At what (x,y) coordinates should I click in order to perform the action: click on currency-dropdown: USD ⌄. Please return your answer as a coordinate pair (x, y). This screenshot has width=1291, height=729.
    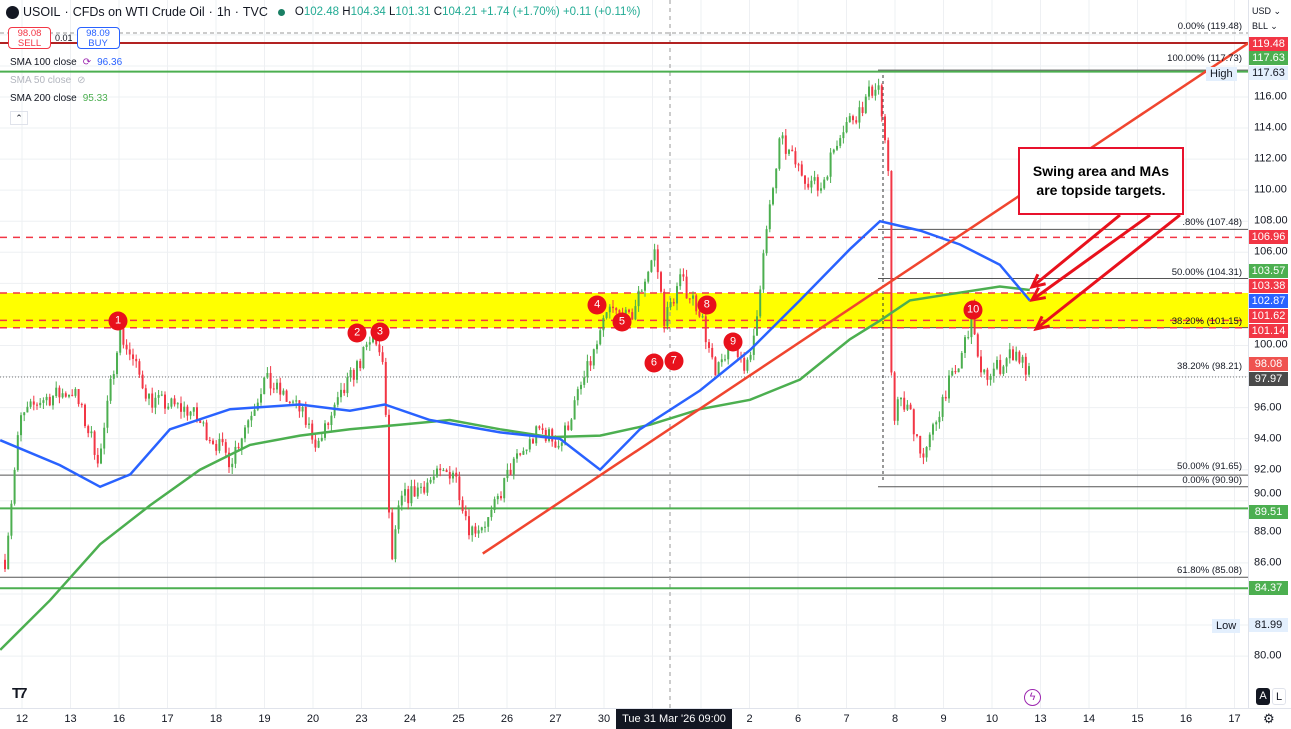
    Looking at the image, I should click on (1267, 11).